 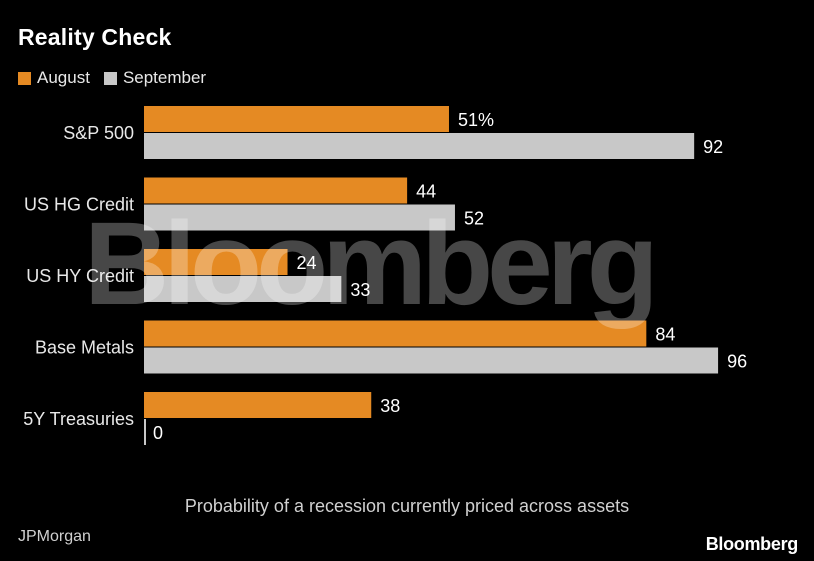 What do you see at coordinates (216, 262) in the screenshot?
I see `bar-august-us-hy-credit` at bounding box center [216, 262].